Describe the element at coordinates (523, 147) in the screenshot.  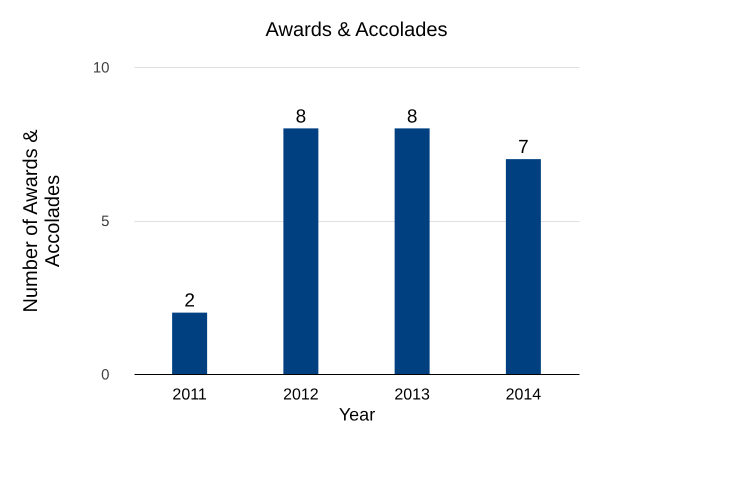
I see `data-label: 7` at that location.